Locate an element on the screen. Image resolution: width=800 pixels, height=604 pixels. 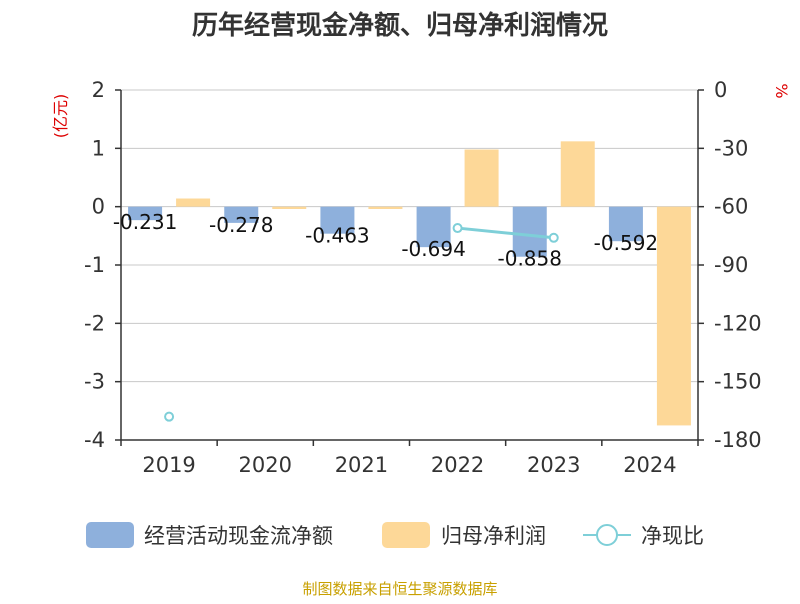
data-labels: -0.231 -0.278 -0.463 -0.694 -0.858 -0.592 is located at coordinates (385, 240).